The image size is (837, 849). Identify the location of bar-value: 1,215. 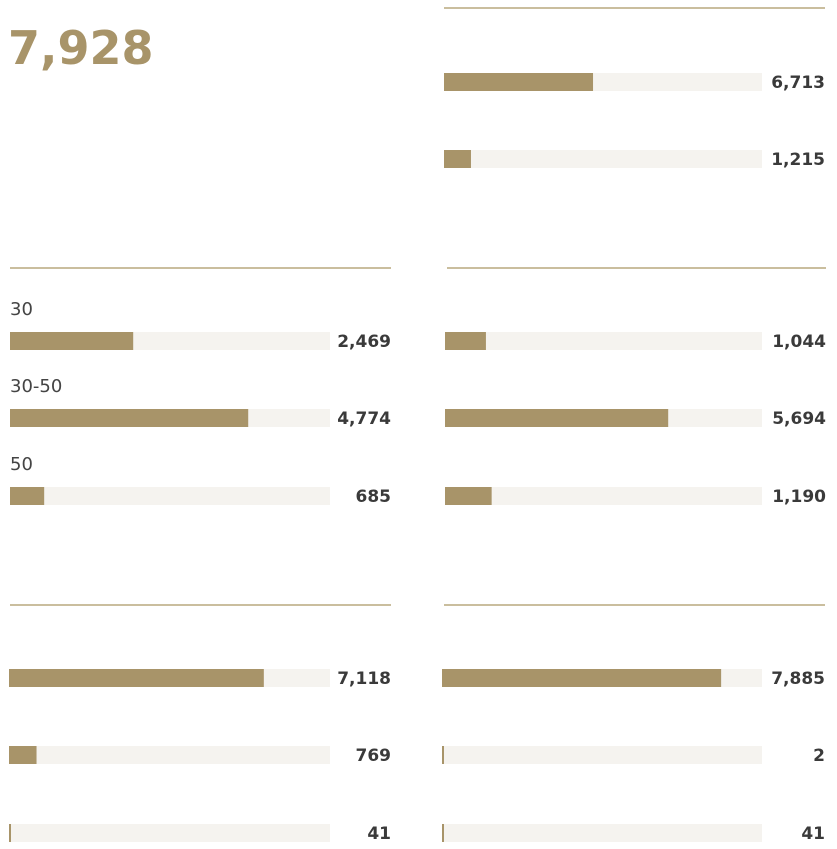
(798, 160).